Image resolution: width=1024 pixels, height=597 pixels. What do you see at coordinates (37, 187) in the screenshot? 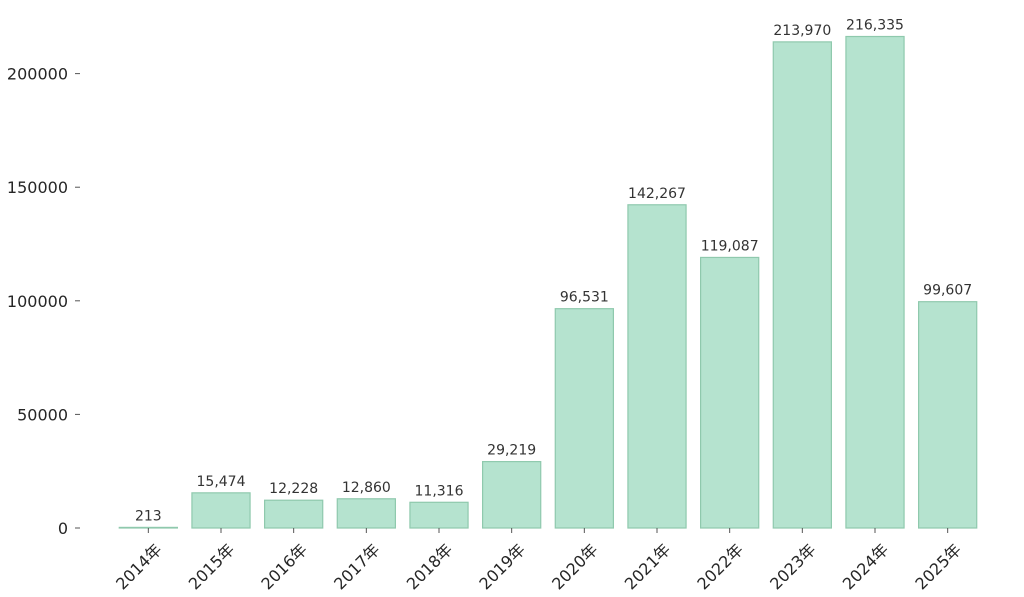
I see `y-tick-label: 150000` at bounding box center [37, 187].